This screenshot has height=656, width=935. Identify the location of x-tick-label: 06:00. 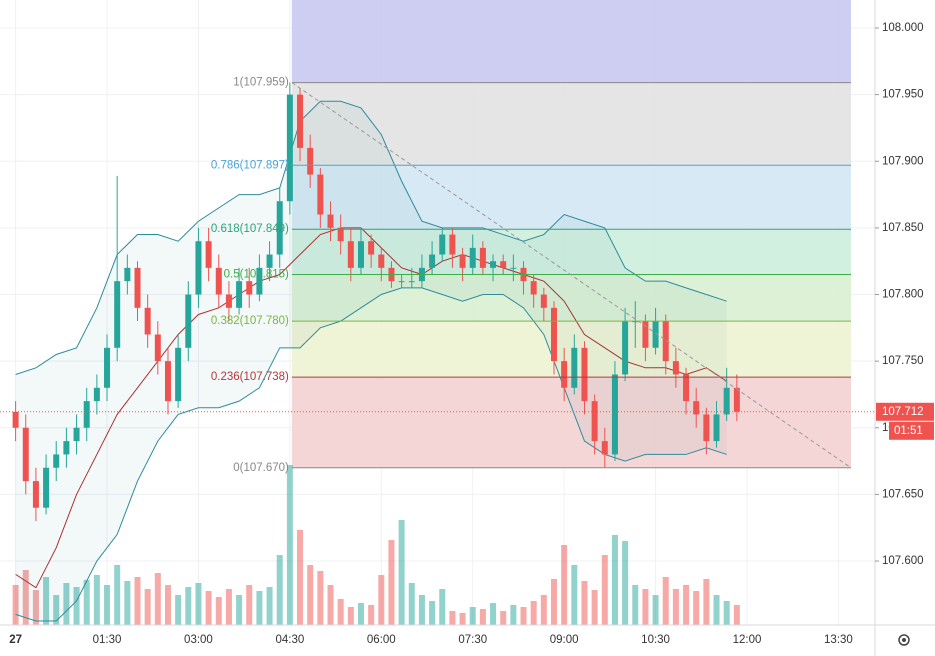
(381, 640).